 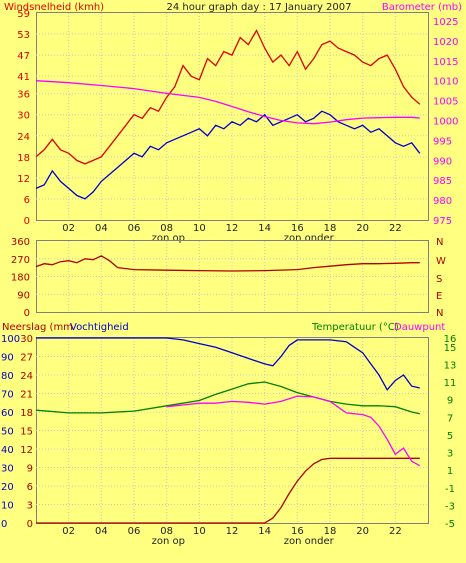 I want to click on humidity-tick-label: 90, so click(x=7, y=358).